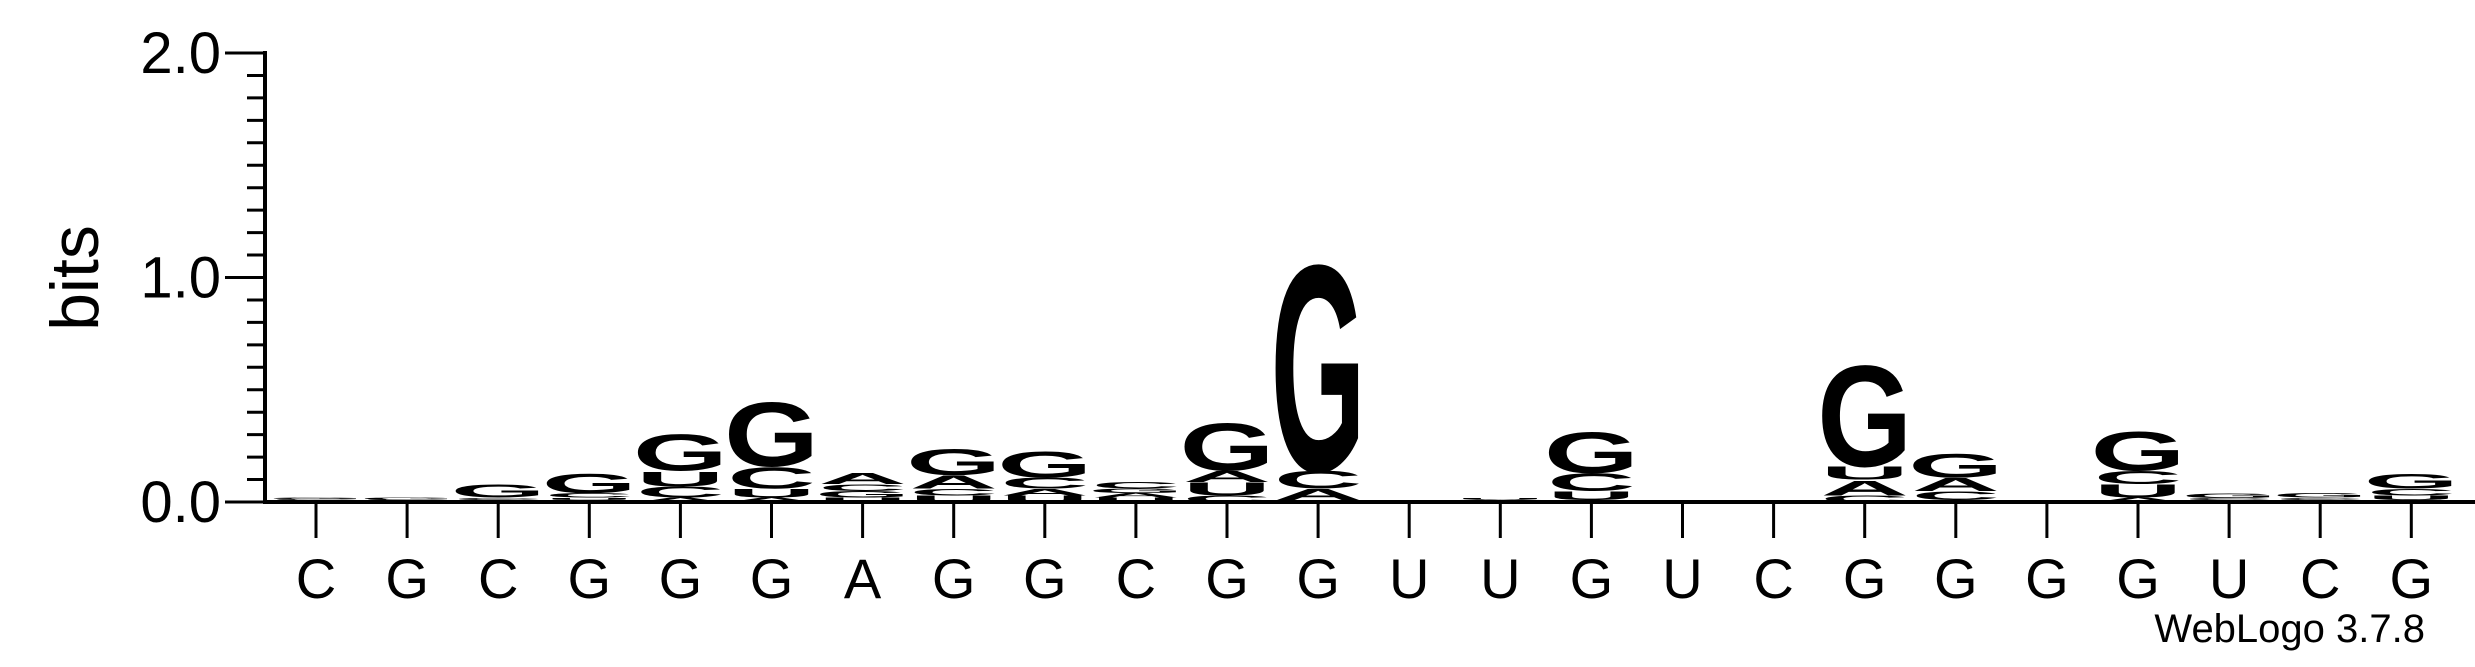  What do you see at coordinates (75, 278) in the screenshot?
I see `y-axis-label: bits` at bounding box center [75, 278].